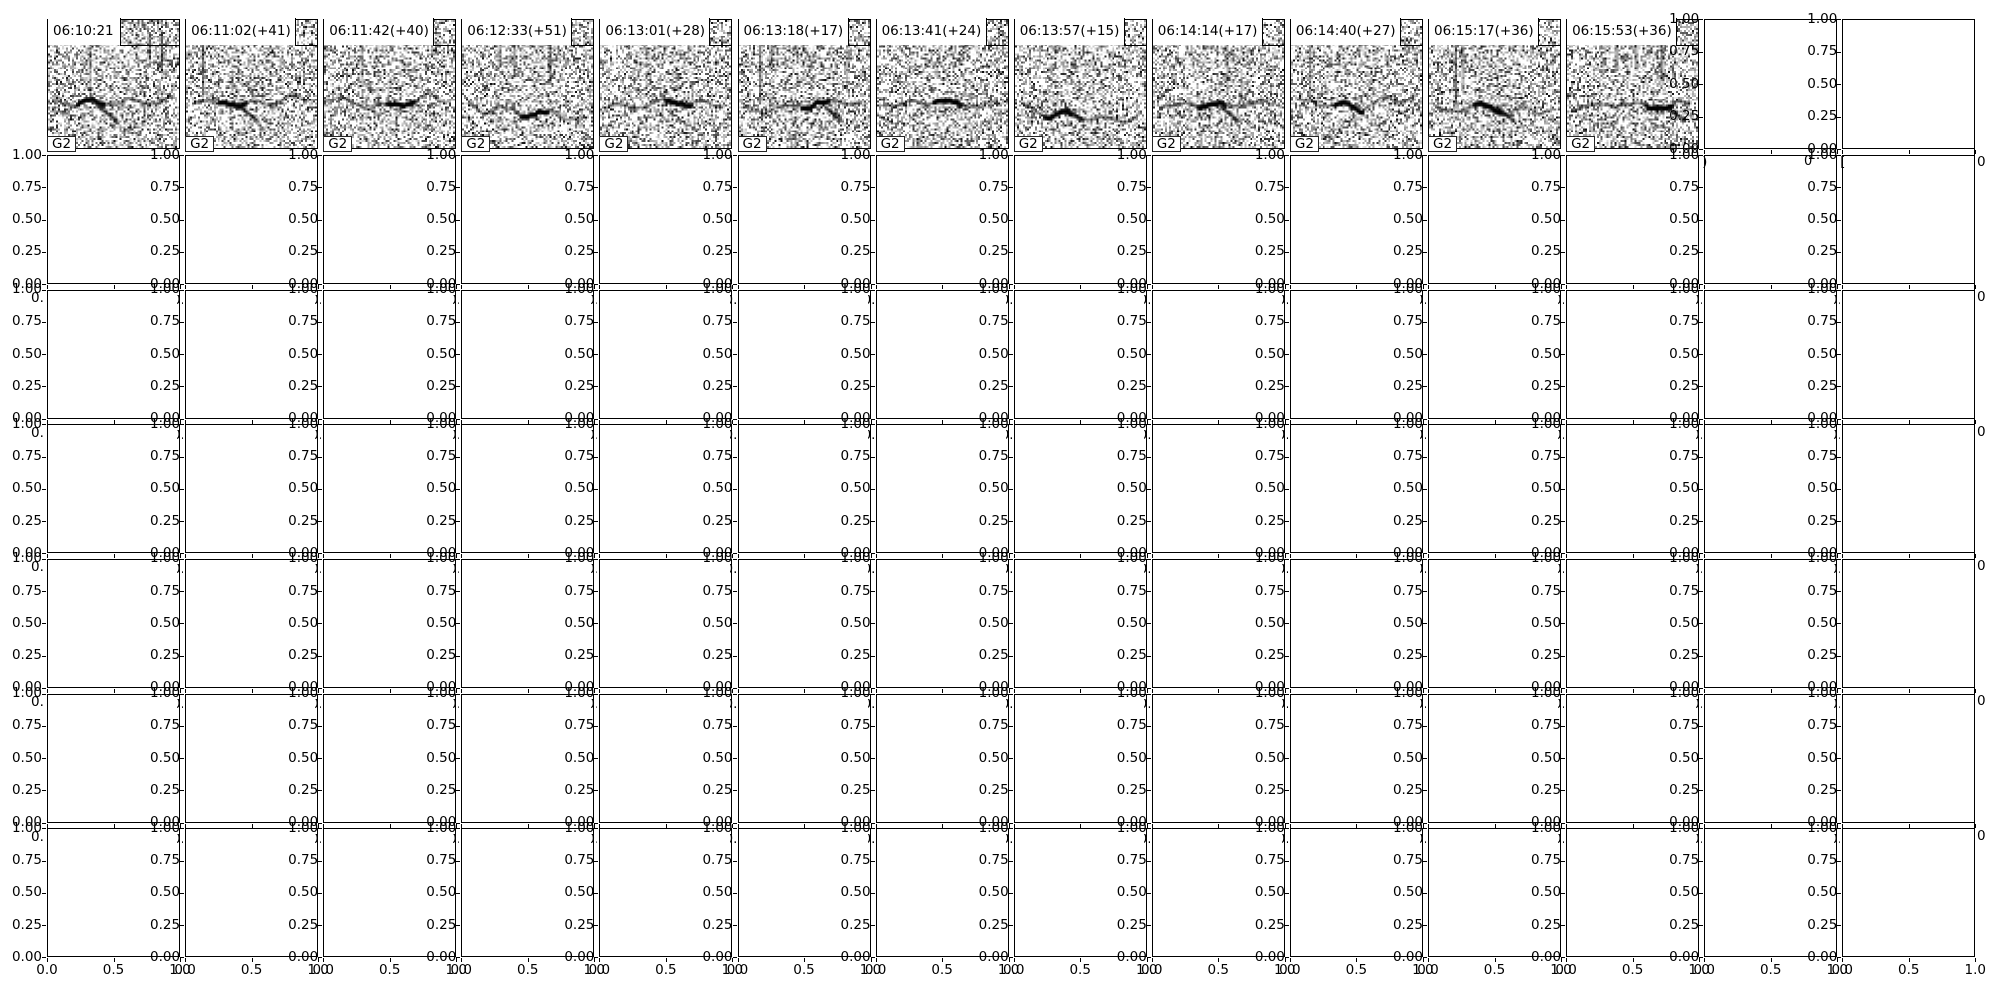 This screenshot has width=2000, height=1000. Describe the element at coordinates (476, 144) in the screenshot. I see `panel-corner-label: G2` at that location.